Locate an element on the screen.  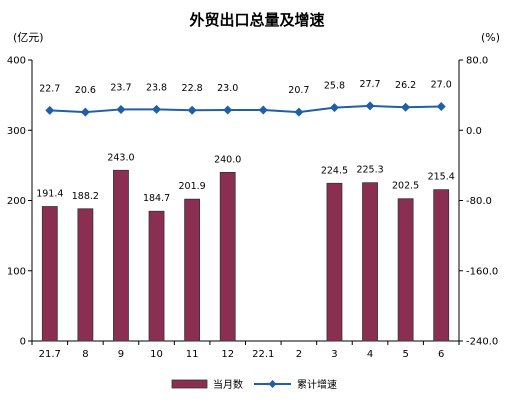
right-tick-label: -240.0 is located at coordinates (482, 342).